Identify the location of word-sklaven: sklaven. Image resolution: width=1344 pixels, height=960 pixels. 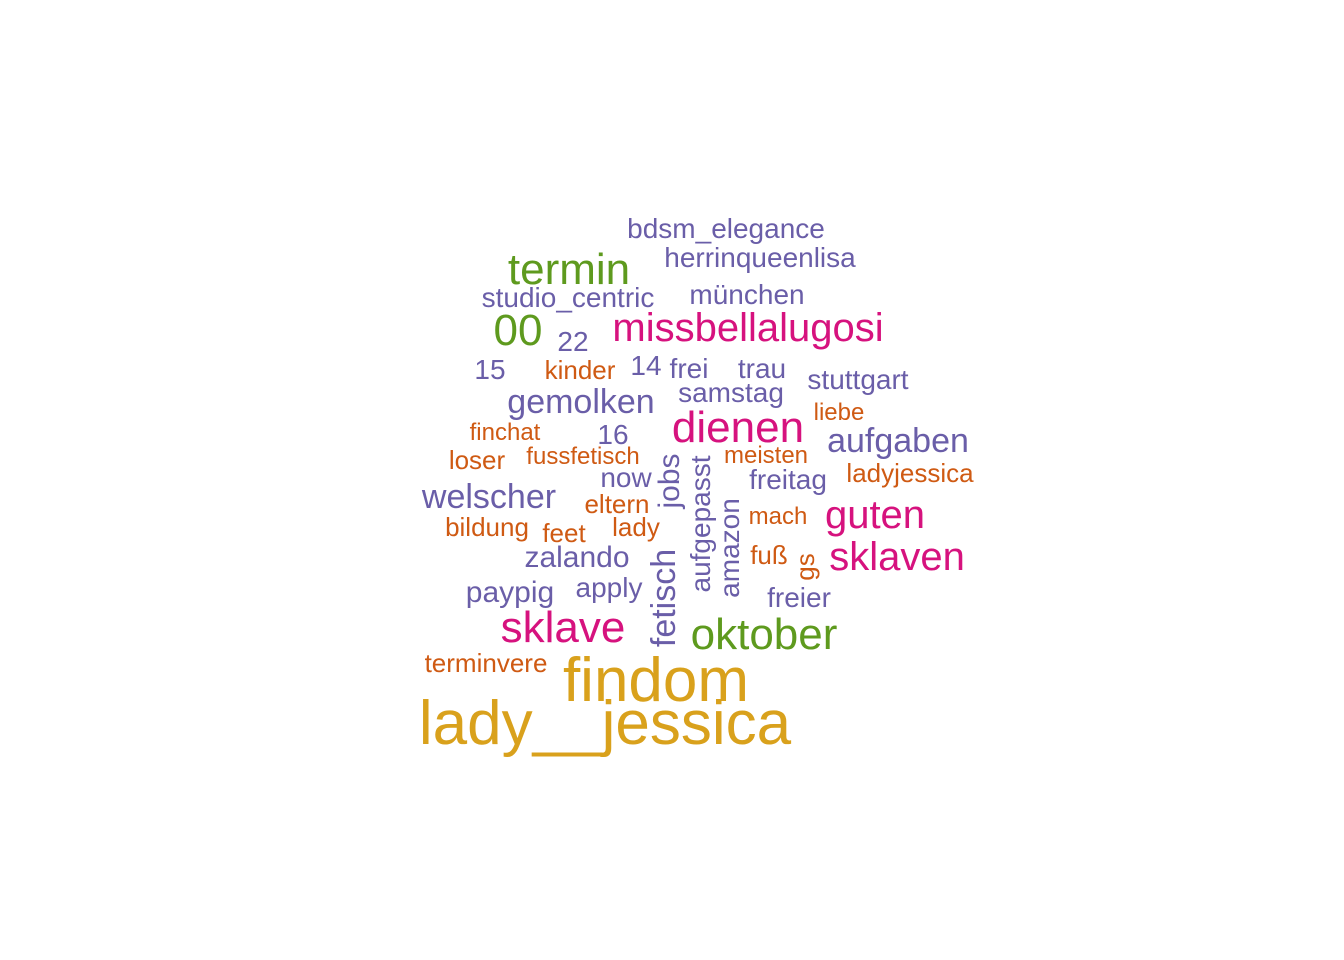
(897, 557).